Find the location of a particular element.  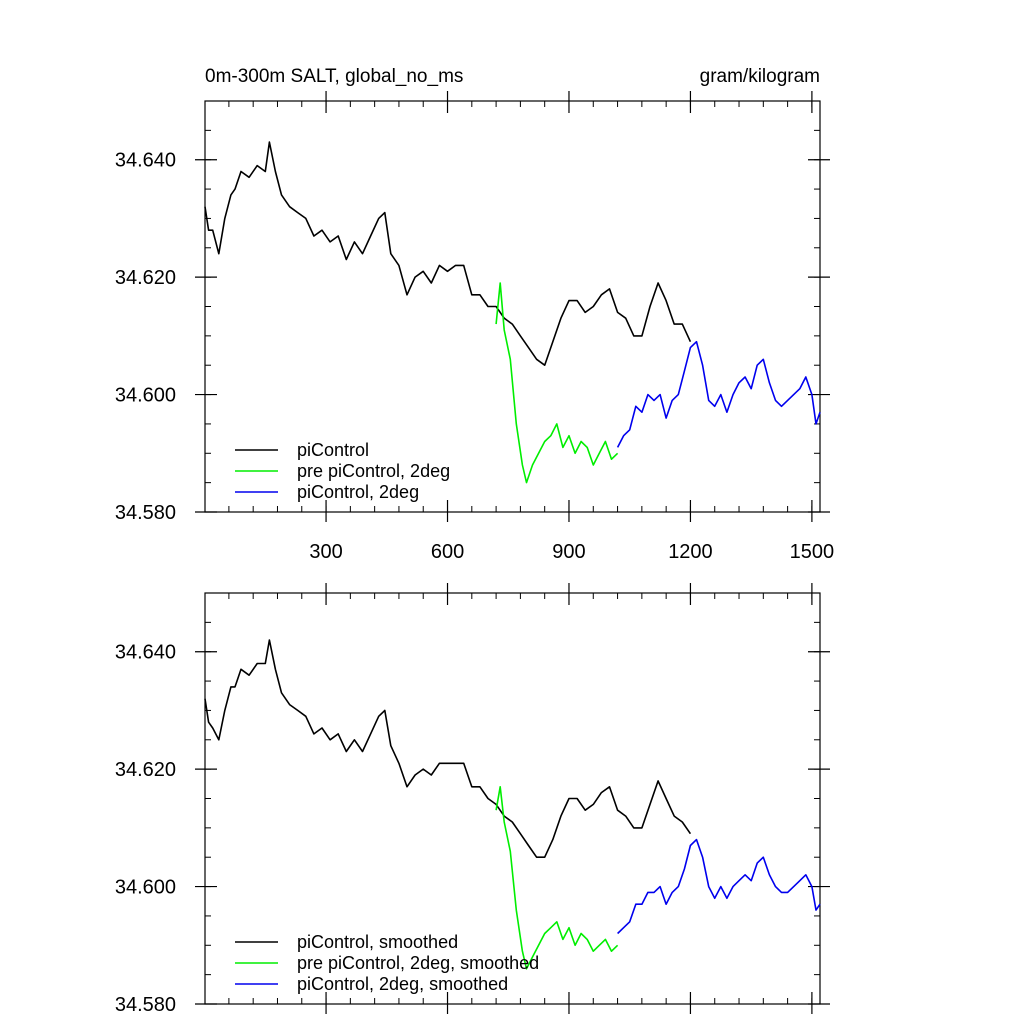

x-tick-label: 600 is located at coordinates (447, 552).